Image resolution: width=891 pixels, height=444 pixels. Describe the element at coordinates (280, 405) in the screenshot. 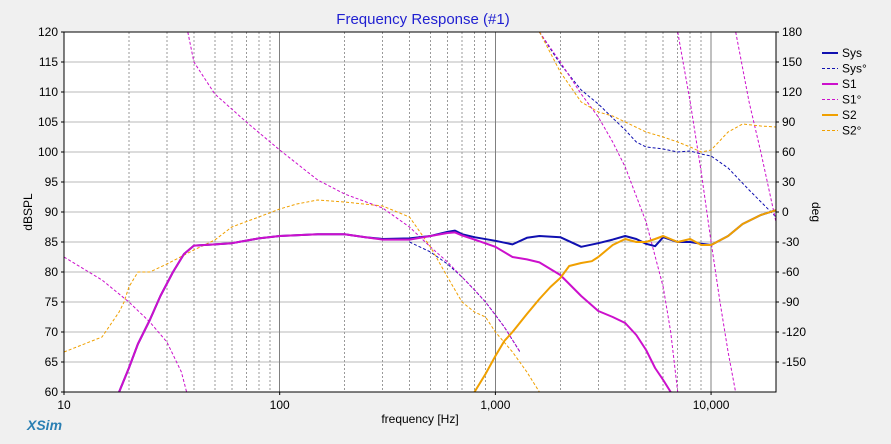

I see `x-tick-label: 100` at that location.